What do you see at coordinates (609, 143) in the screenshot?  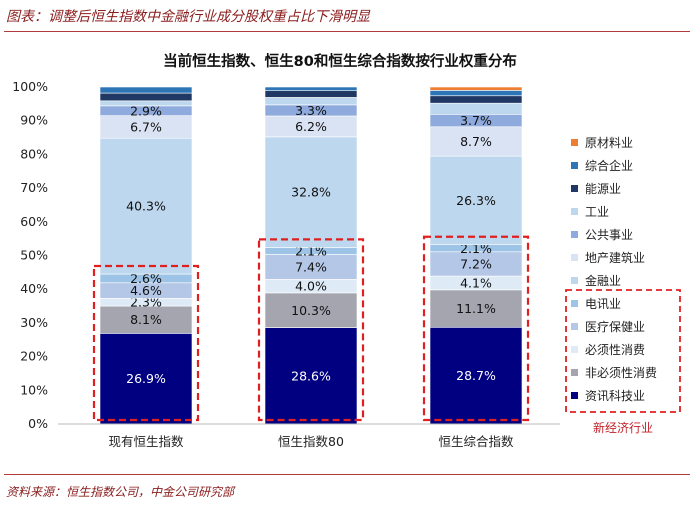 I see `legend-label: 原材料业` at bounding box center [609, 143].